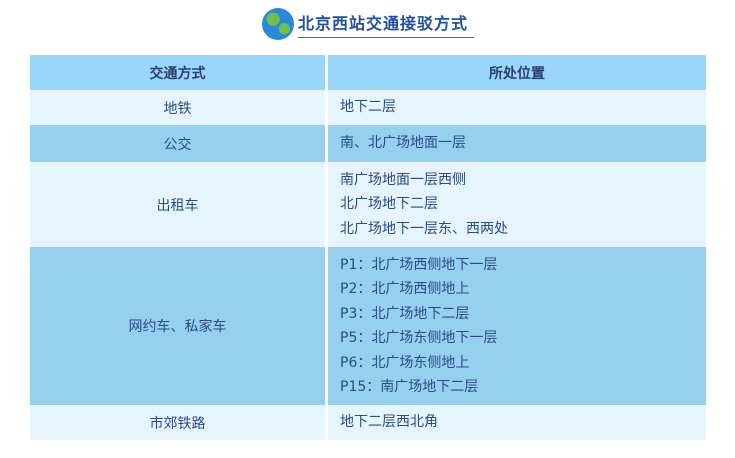  What do you see at coordinates (405, 289) in the screenshot?
I see `location-line: P2：北广场西侧地上` at bounding box center [405, 289].